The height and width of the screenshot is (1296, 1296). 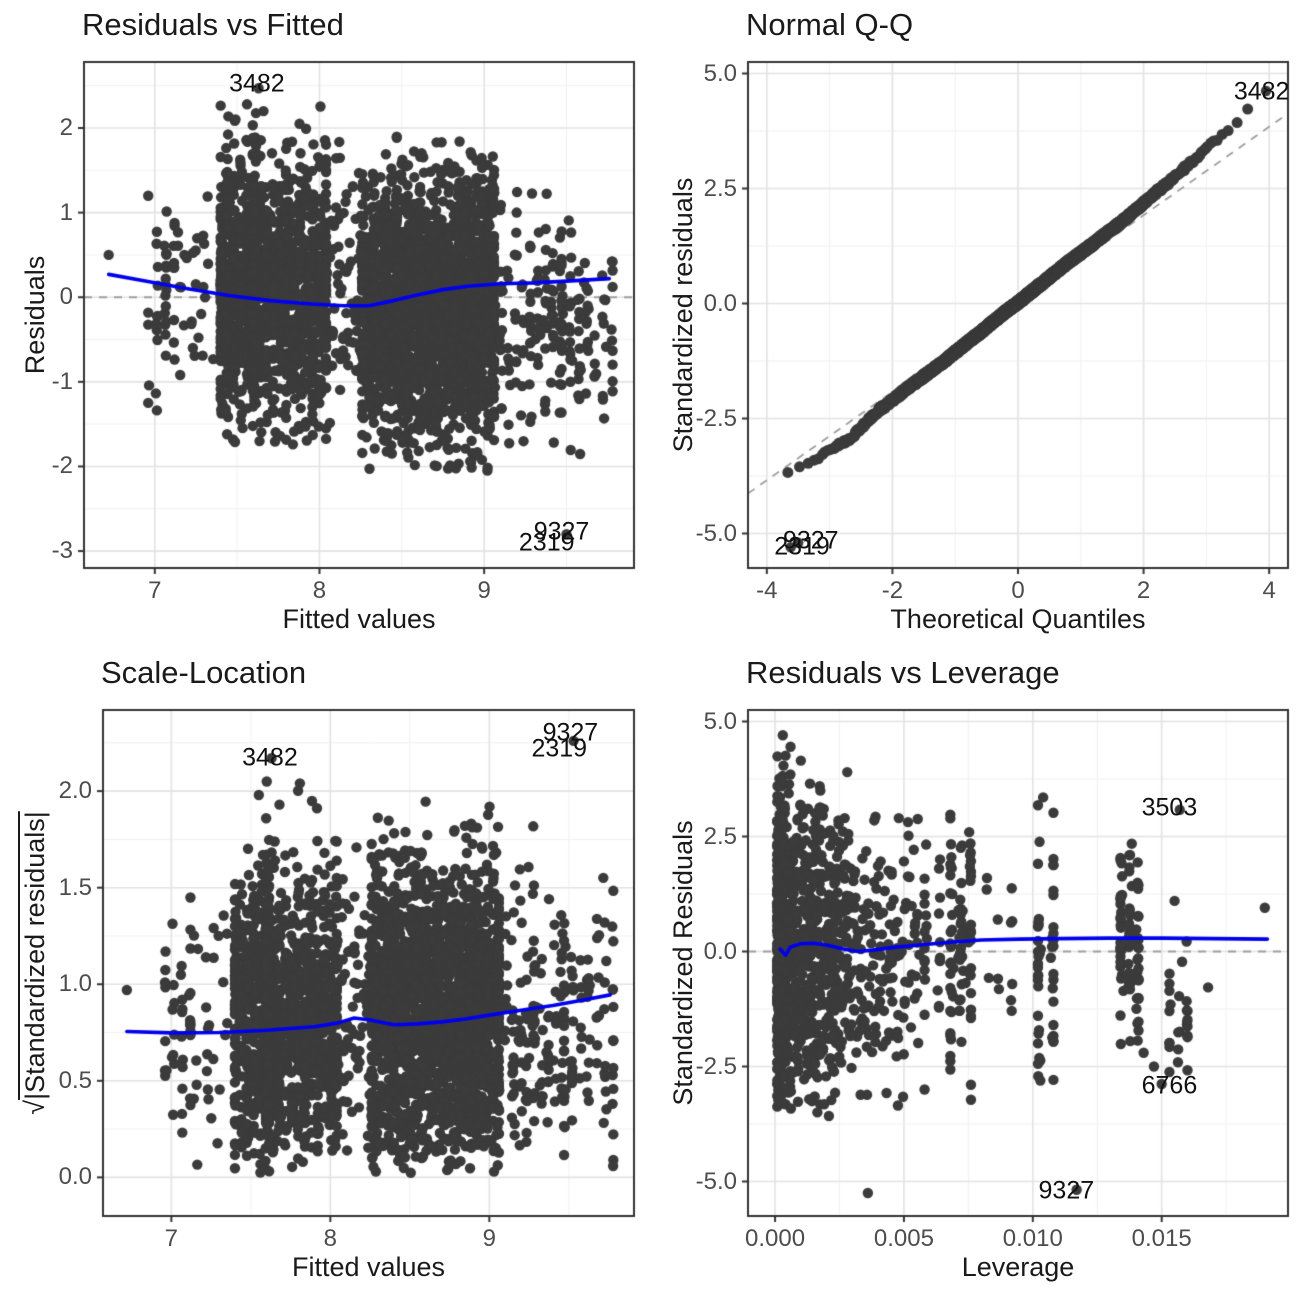 What do you see at coordinates (62, 466) in the screenshot?
I see `y-tick-label: -2` at bounding box center [62, 466].